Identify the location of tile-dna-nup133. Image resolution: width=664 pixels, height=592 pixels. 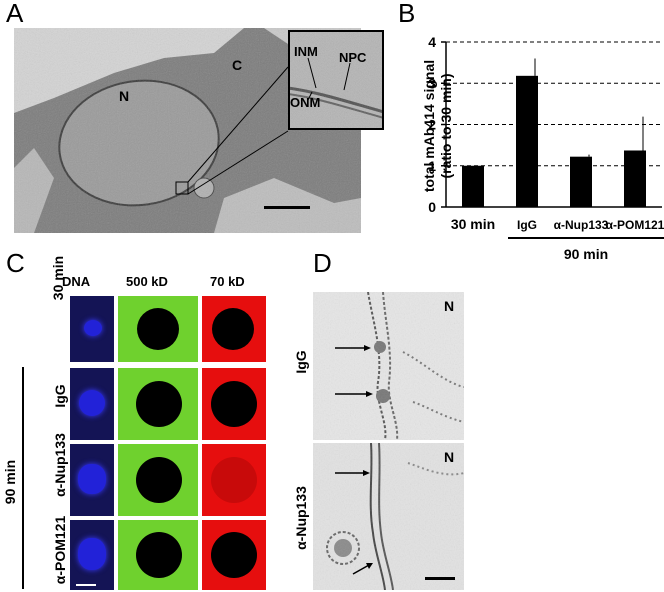
(92, 480).